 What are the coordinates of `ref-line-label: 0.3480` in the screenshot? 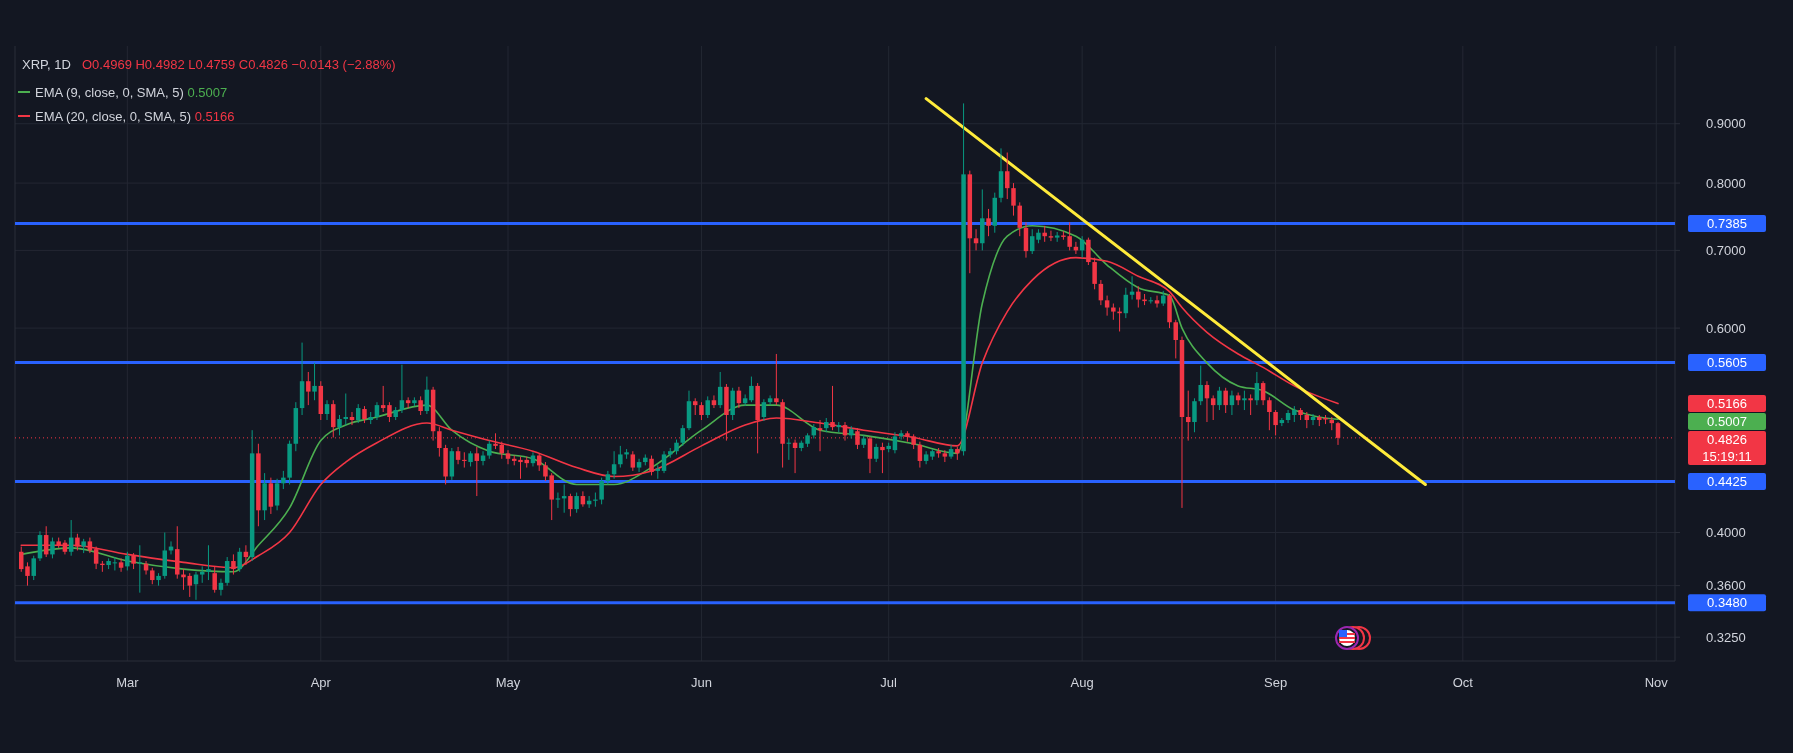 It's located at (1727, 603).